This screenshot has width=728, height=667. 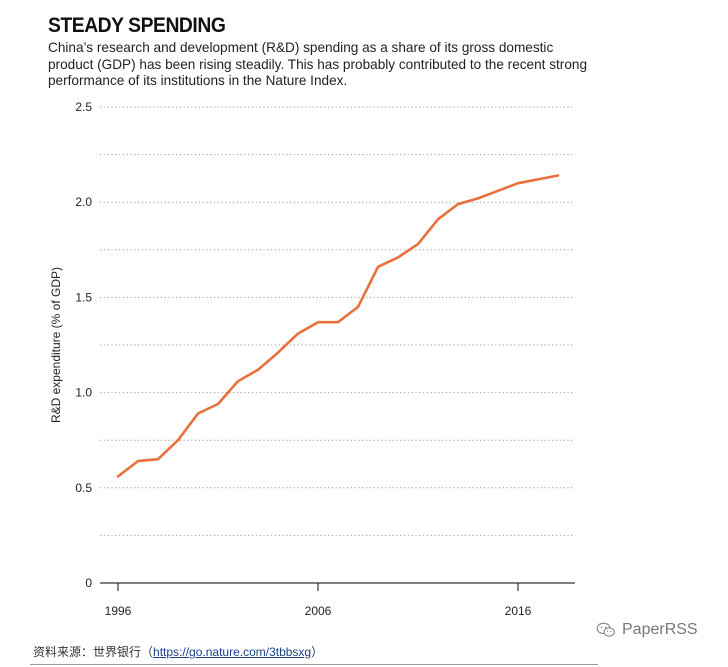 What do you see at coordinates (83, 393) in the screenshot?
I see `y-tick-label: 1.0` at bounding box center [83, 393].